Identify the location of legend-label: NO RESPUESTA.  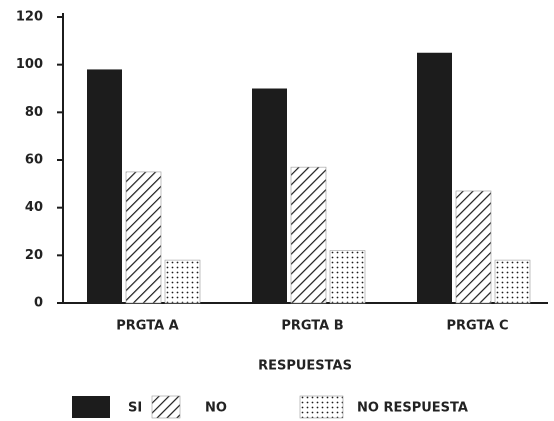
(412, 408).